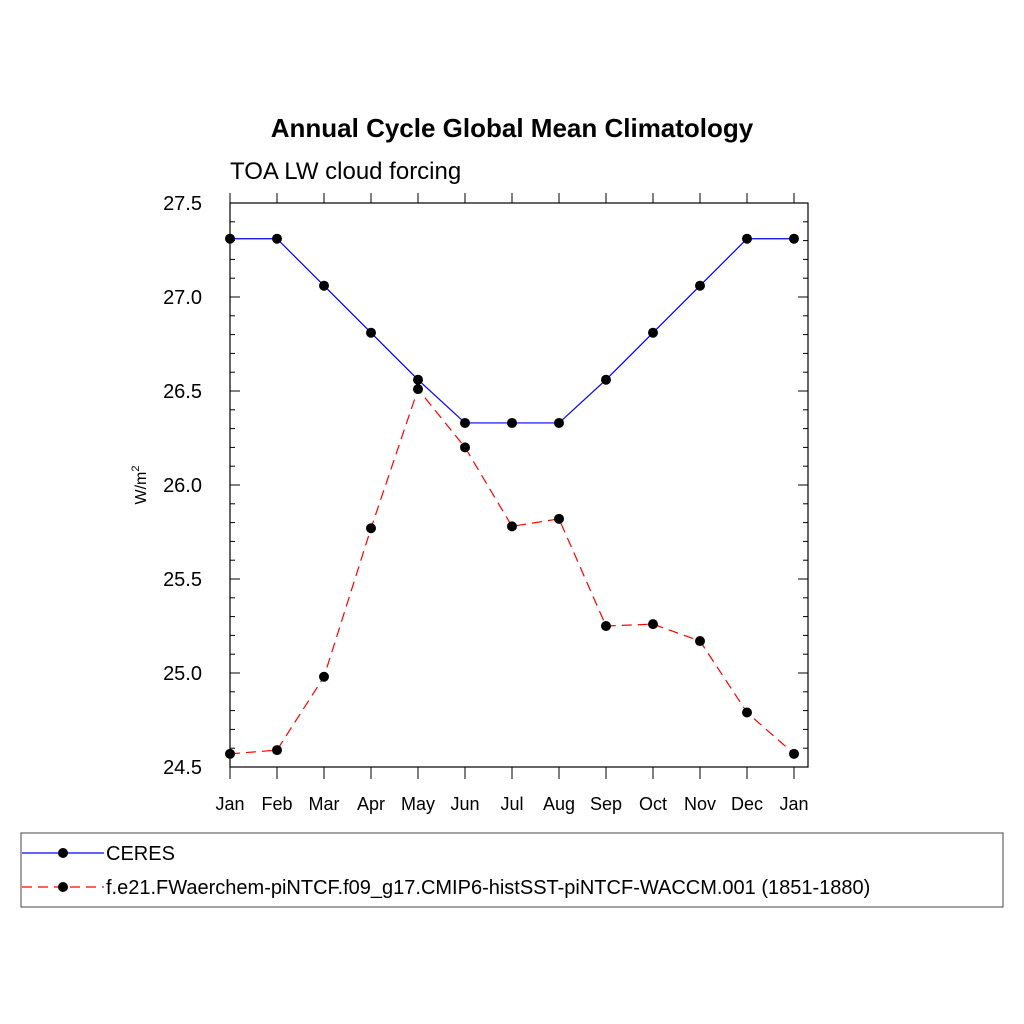 This screenshot has height=1024, width=1024. Describe the element at coordinates (371, 804) in the screenshot. I see `x-tick-label: Apr` at that location.